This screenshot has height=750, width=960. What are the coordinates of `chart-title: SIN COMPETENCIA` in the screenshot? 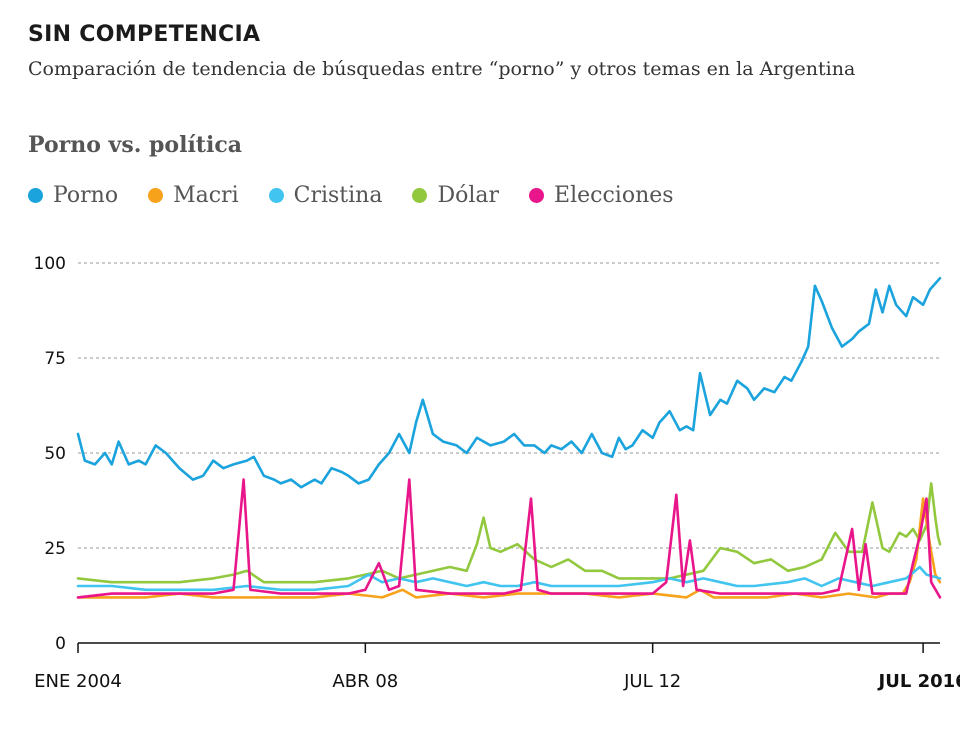 It's located at (144, 34).